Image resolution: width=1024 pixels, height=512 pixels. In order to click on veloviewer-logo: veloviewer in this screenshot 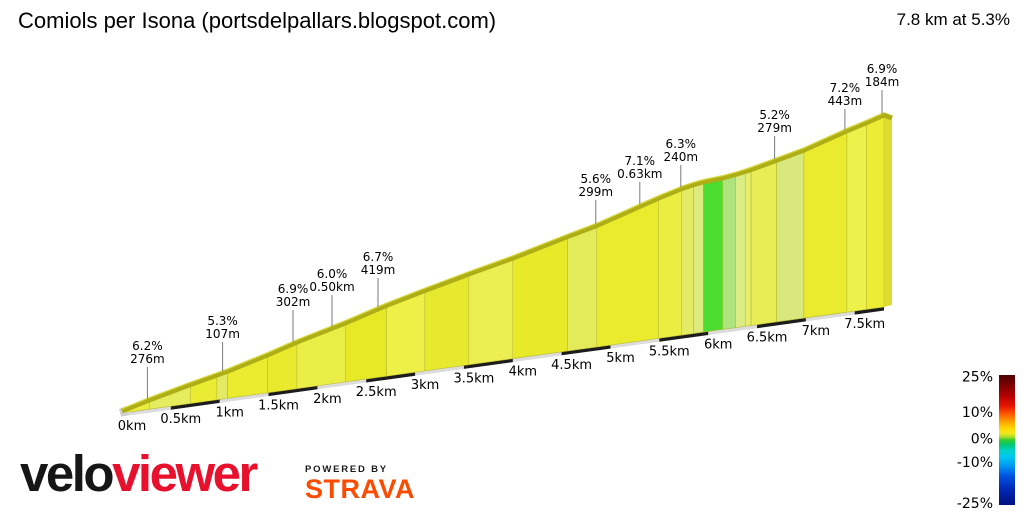, I will do `click(139, 473)`.